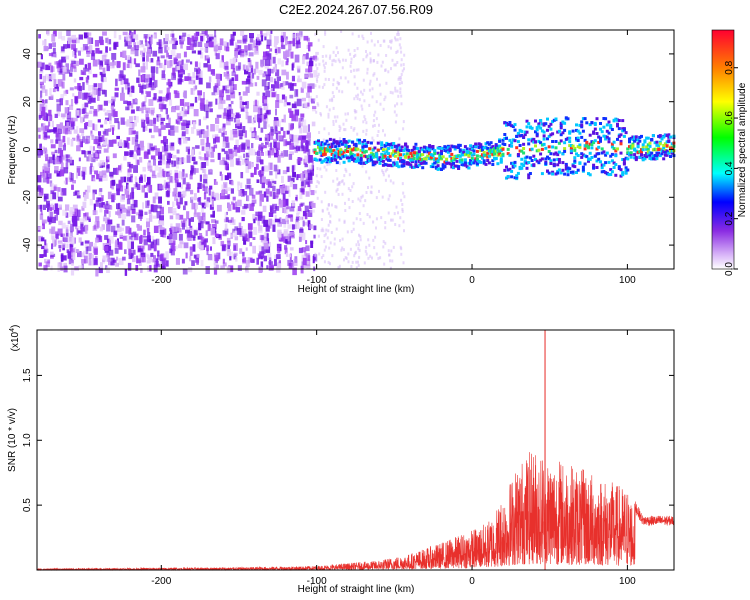 The image size is (750, 600). What do you see at coordinates (317, 581) in the screenshot?
I see `x-tick-label: -100` at bounding box center [317, 581].